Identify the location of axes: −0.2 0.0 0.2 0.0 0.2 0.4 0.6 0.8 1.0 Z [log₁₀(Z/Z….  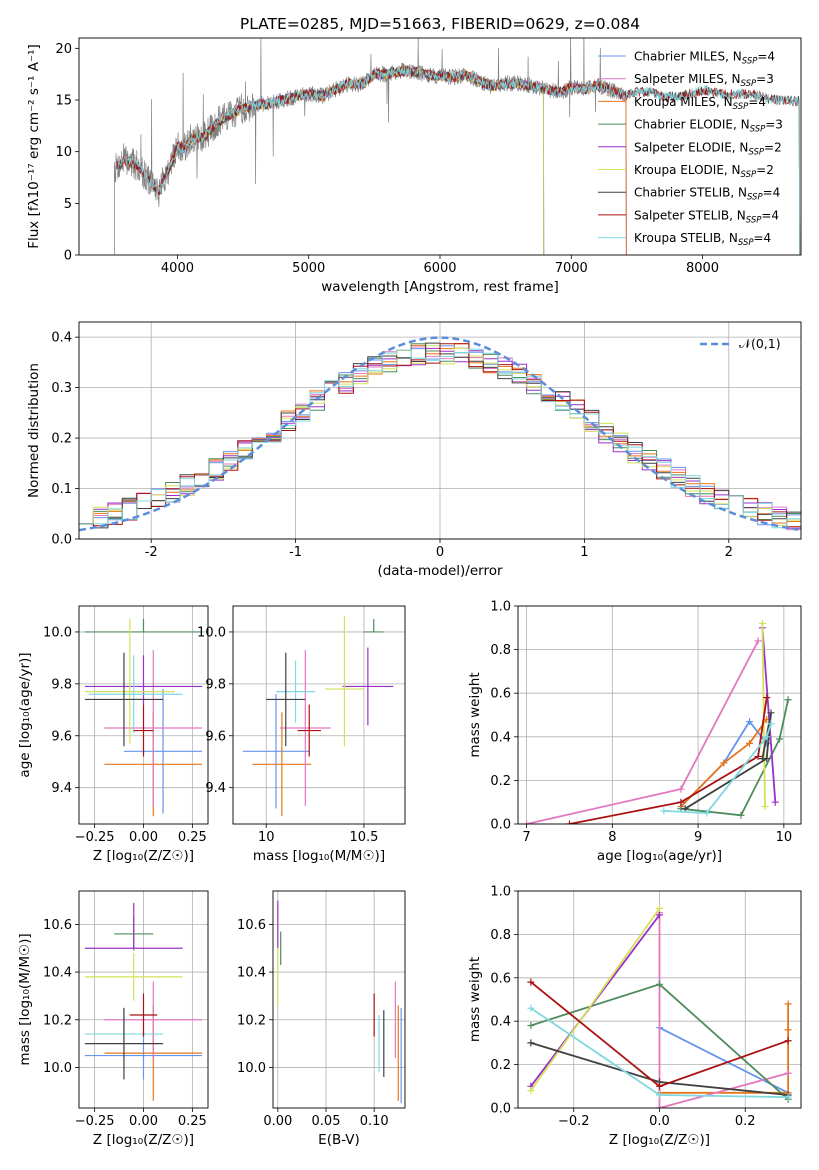
(634, 1016).